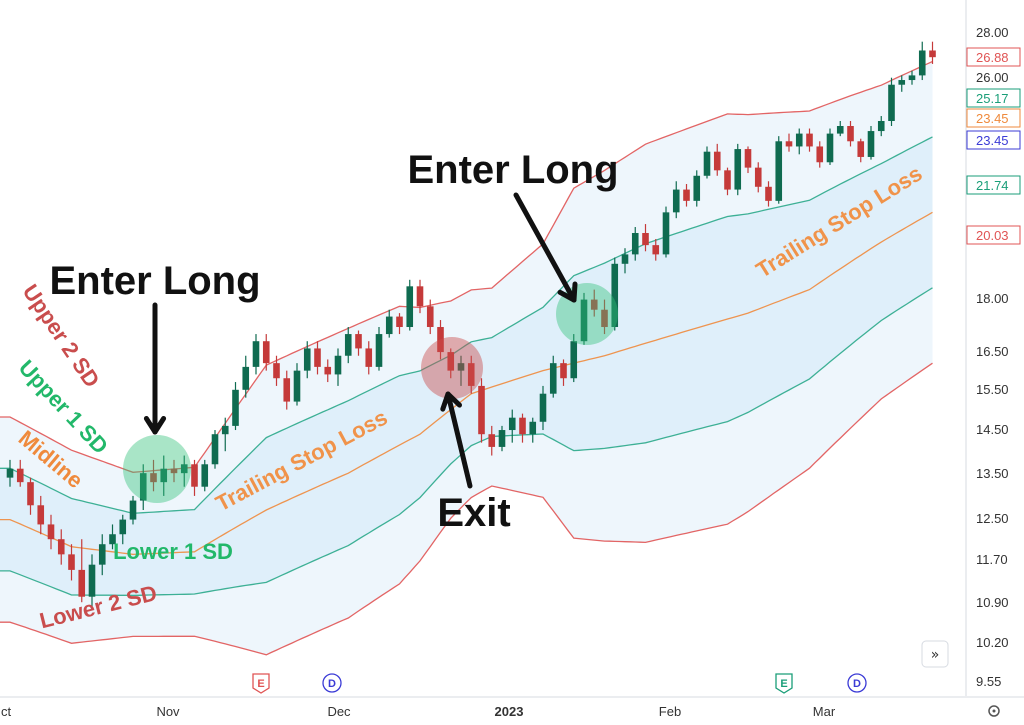  I want to click on settings-gear-center, so click(994, 711).